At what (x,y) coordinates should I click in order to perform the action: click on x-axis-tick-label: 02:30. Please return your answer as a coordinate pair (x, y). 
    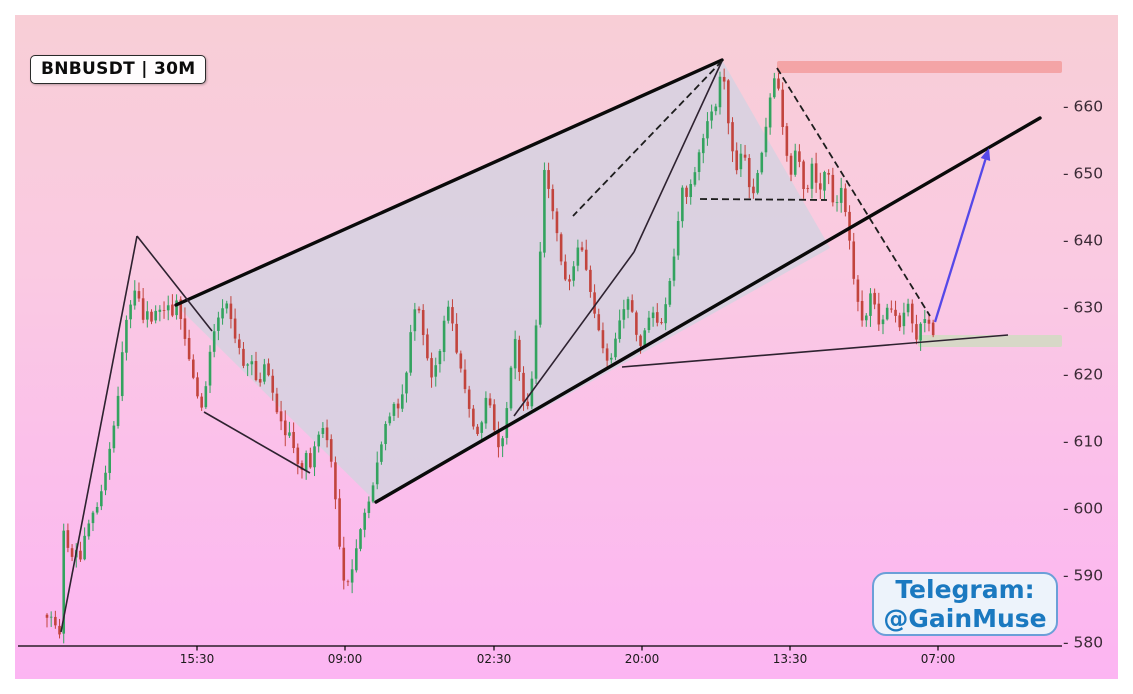
    Looking at the image, I should click on (494, 659).